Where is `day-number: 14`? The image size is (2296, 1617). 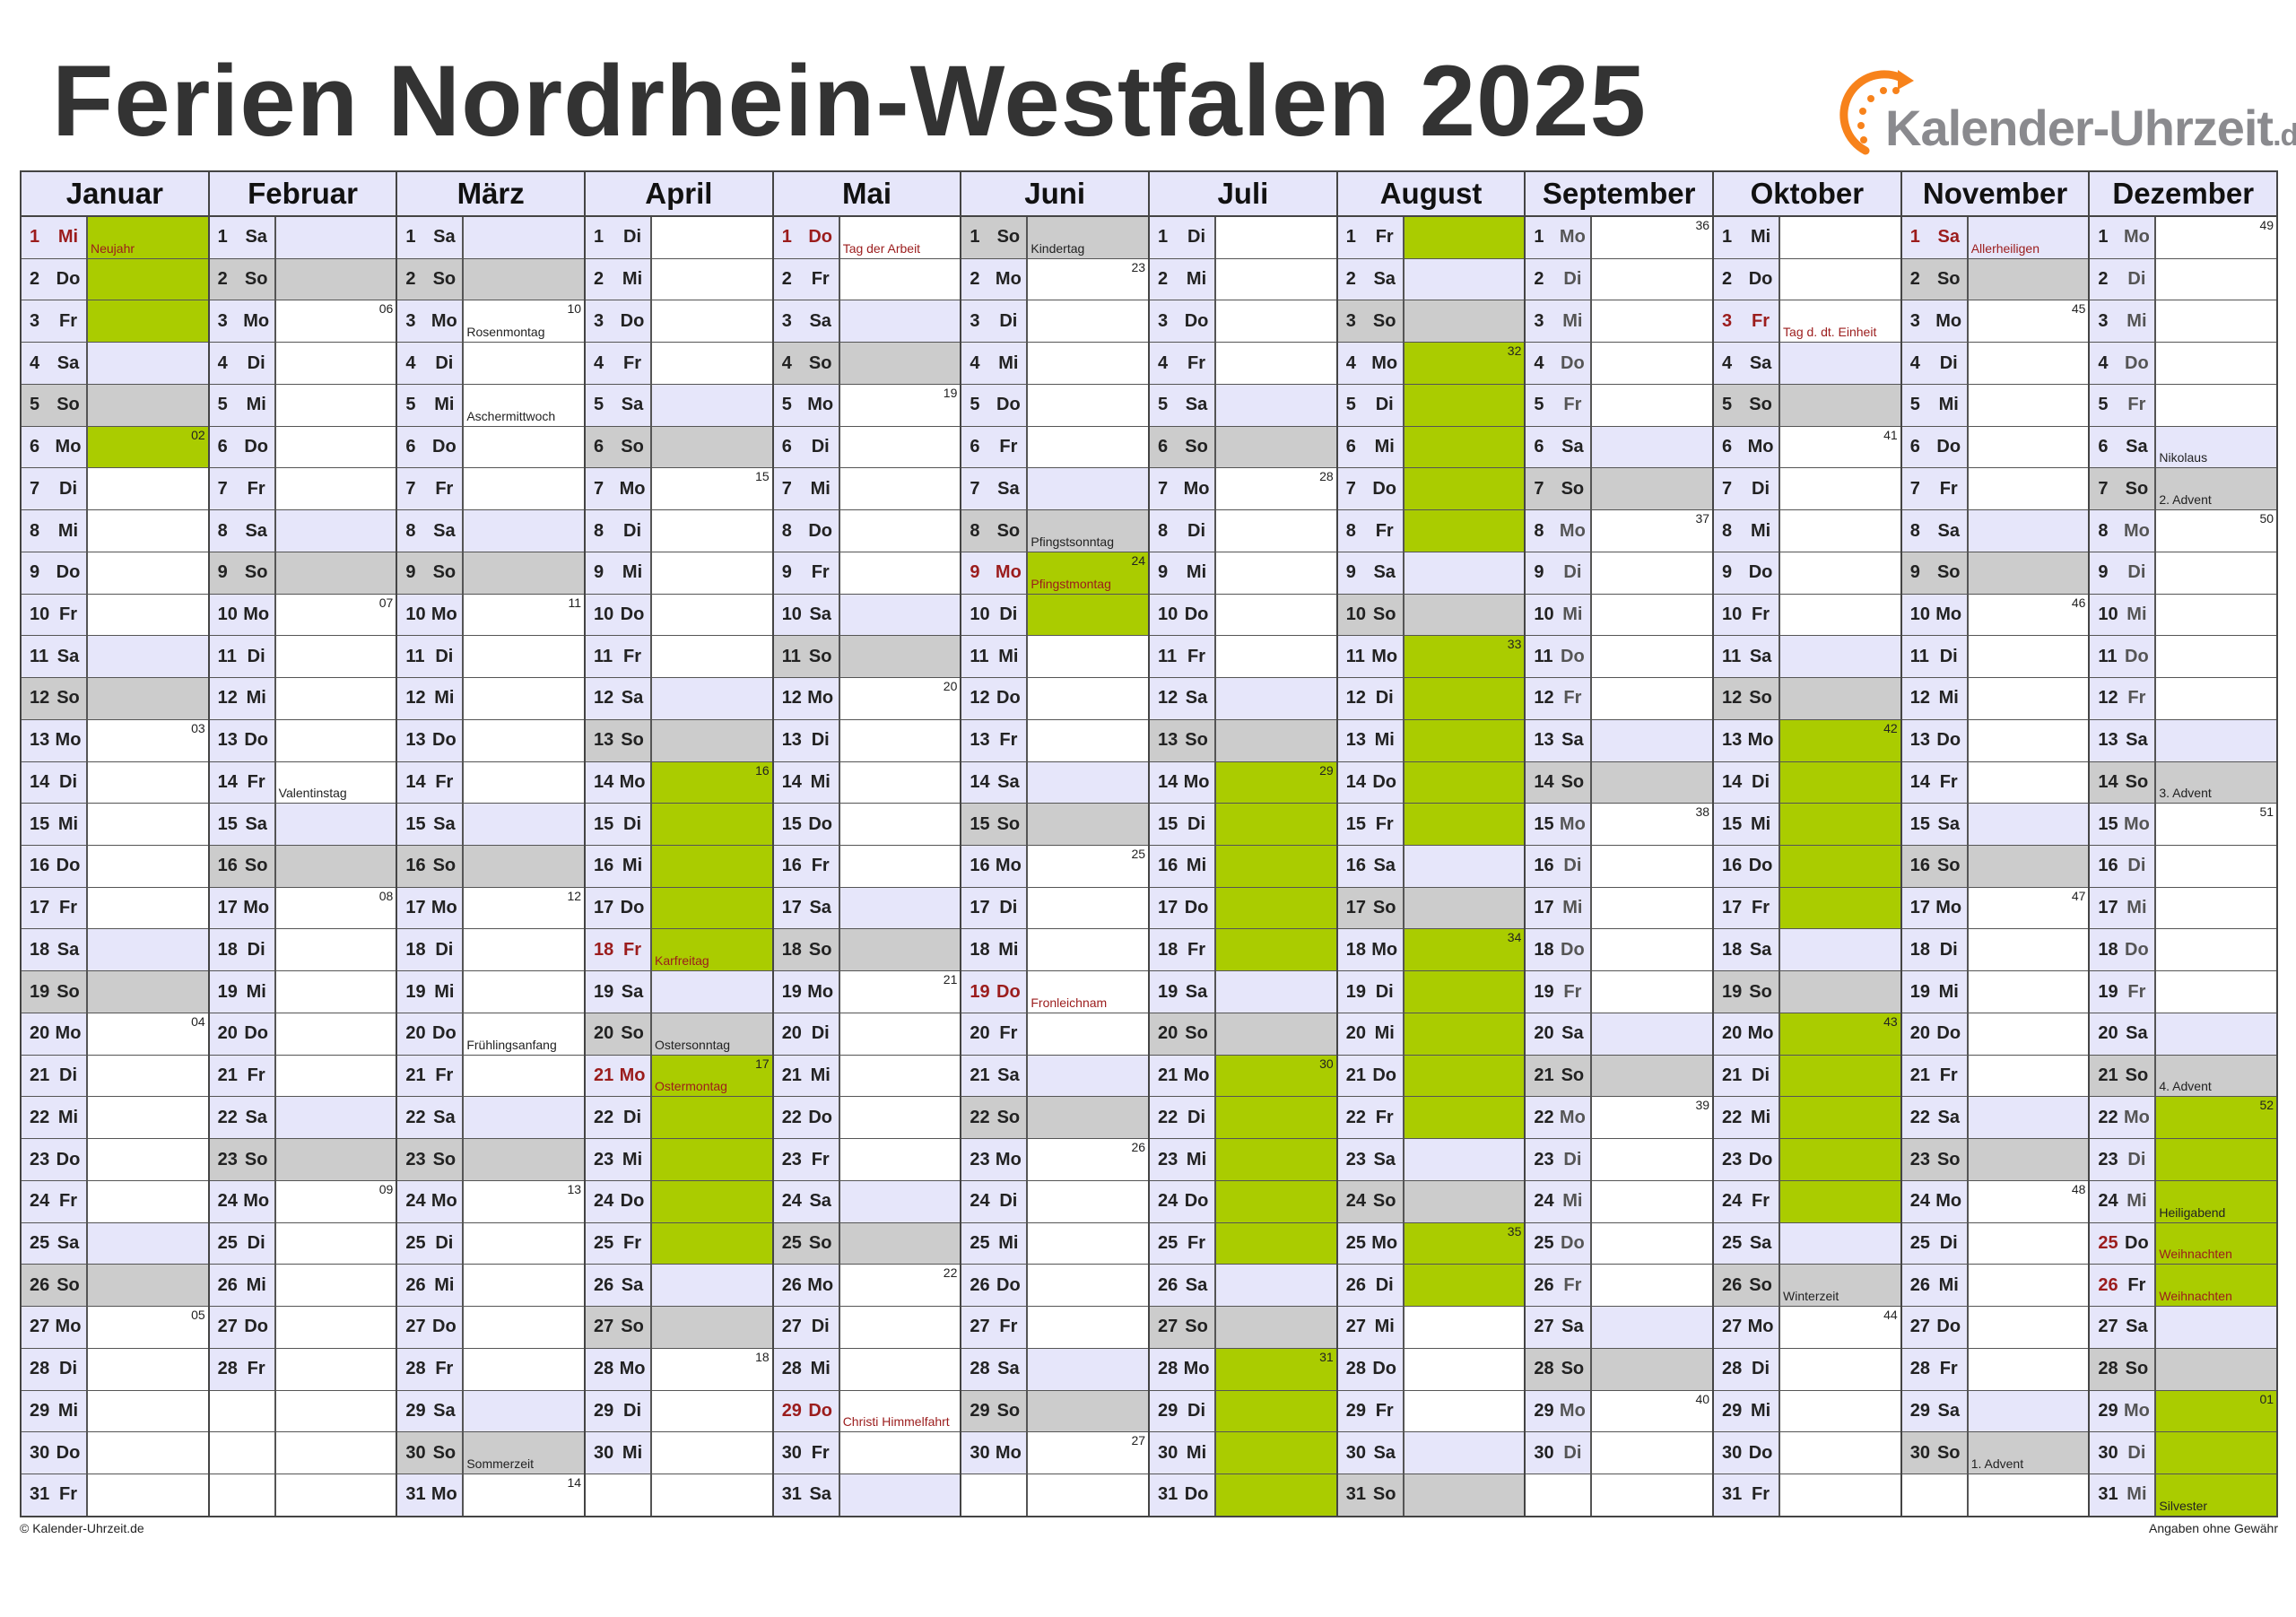 day-number: 14 is located at coordinates (2108, 781).